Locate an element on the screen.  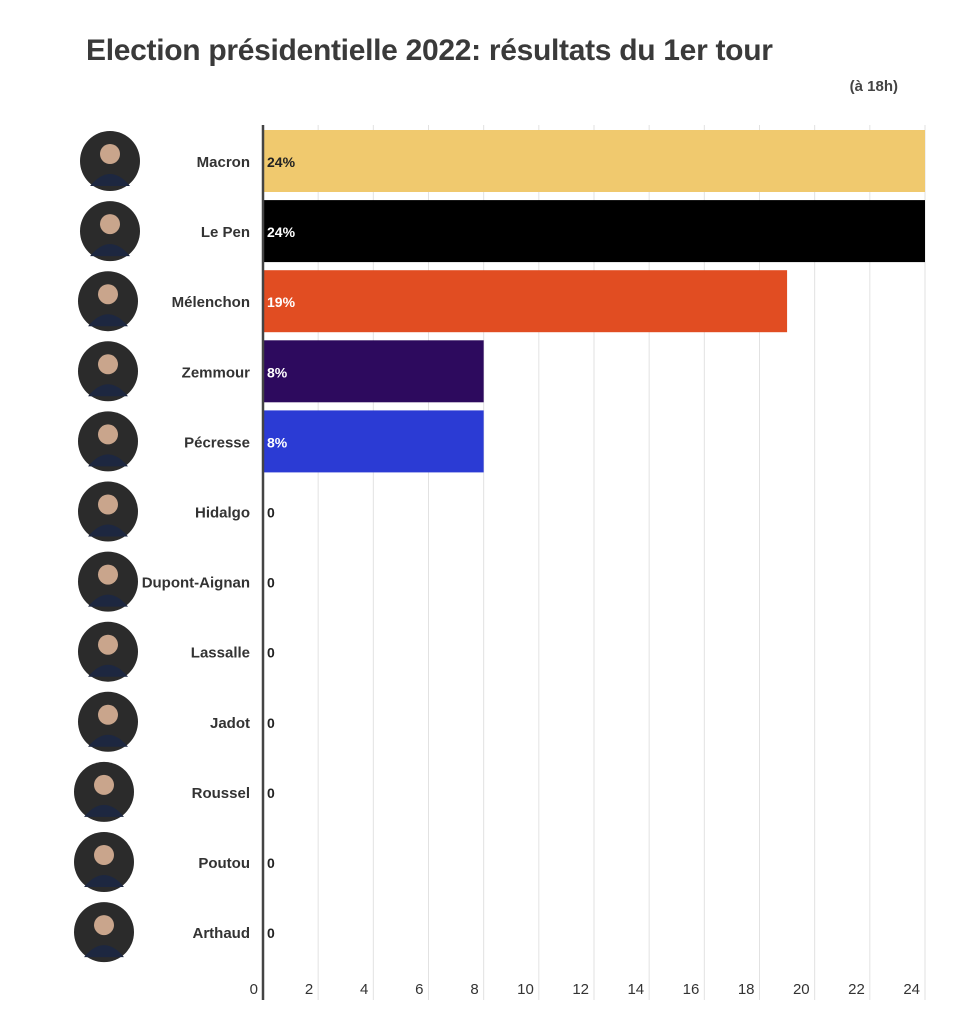
x-tick-label: 12 is located at coordinates (580, 989).